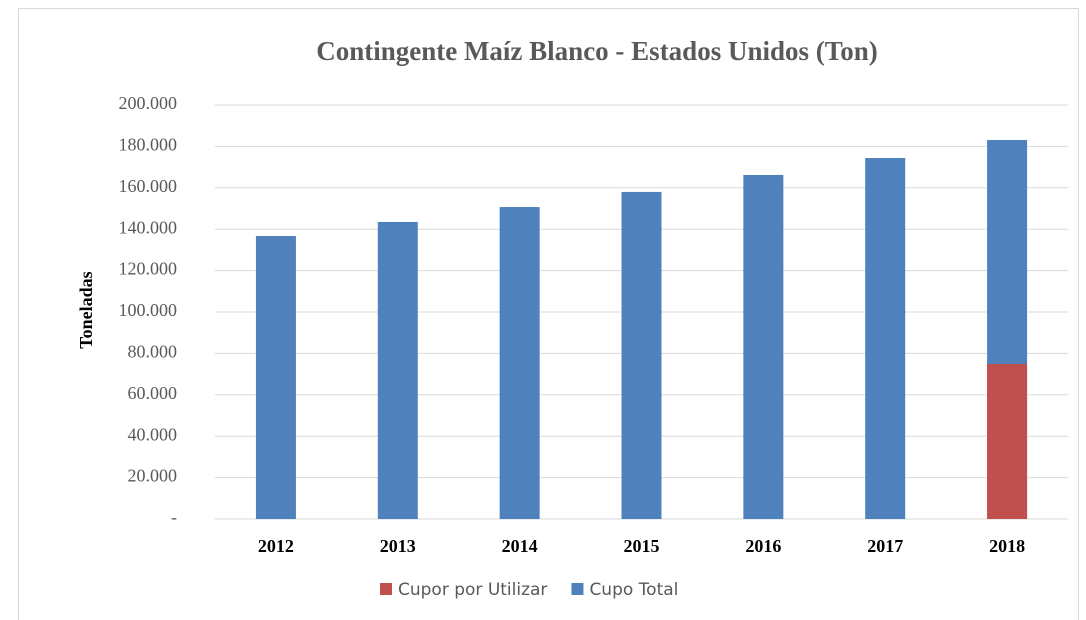  Describe the element at coordinates (148, 227) in the screenshot. I see `y-tick-label: 140.000` at that location.